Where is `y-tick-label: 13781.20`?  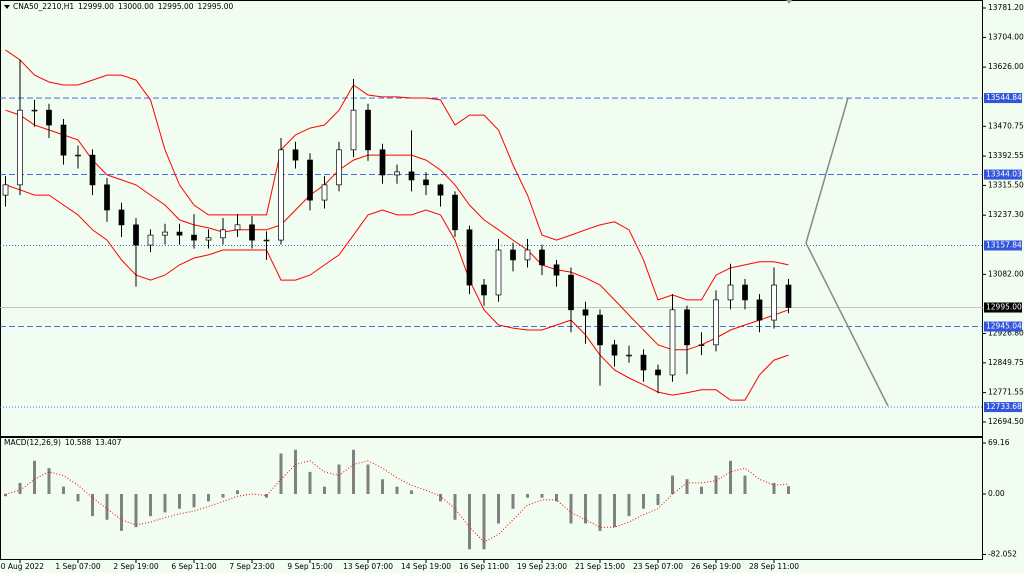 y-tick-label: 13781.20 is located at coordinates (1006, 7).